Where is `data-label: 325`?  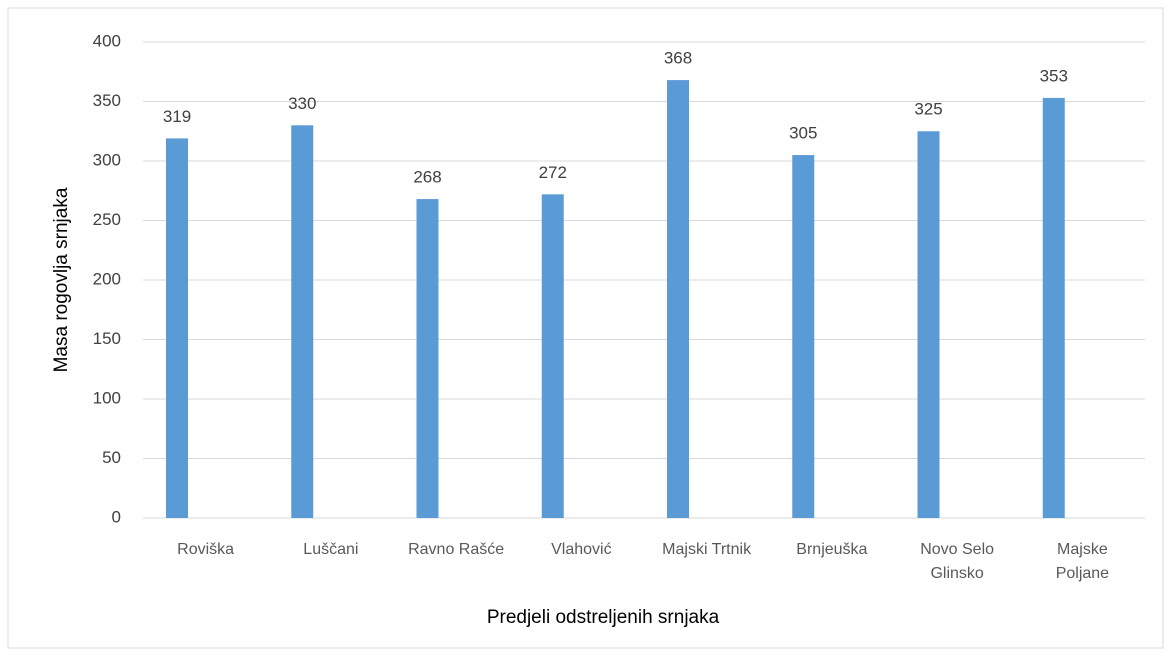
data-label: 325 is located at coordinates (928, 109).